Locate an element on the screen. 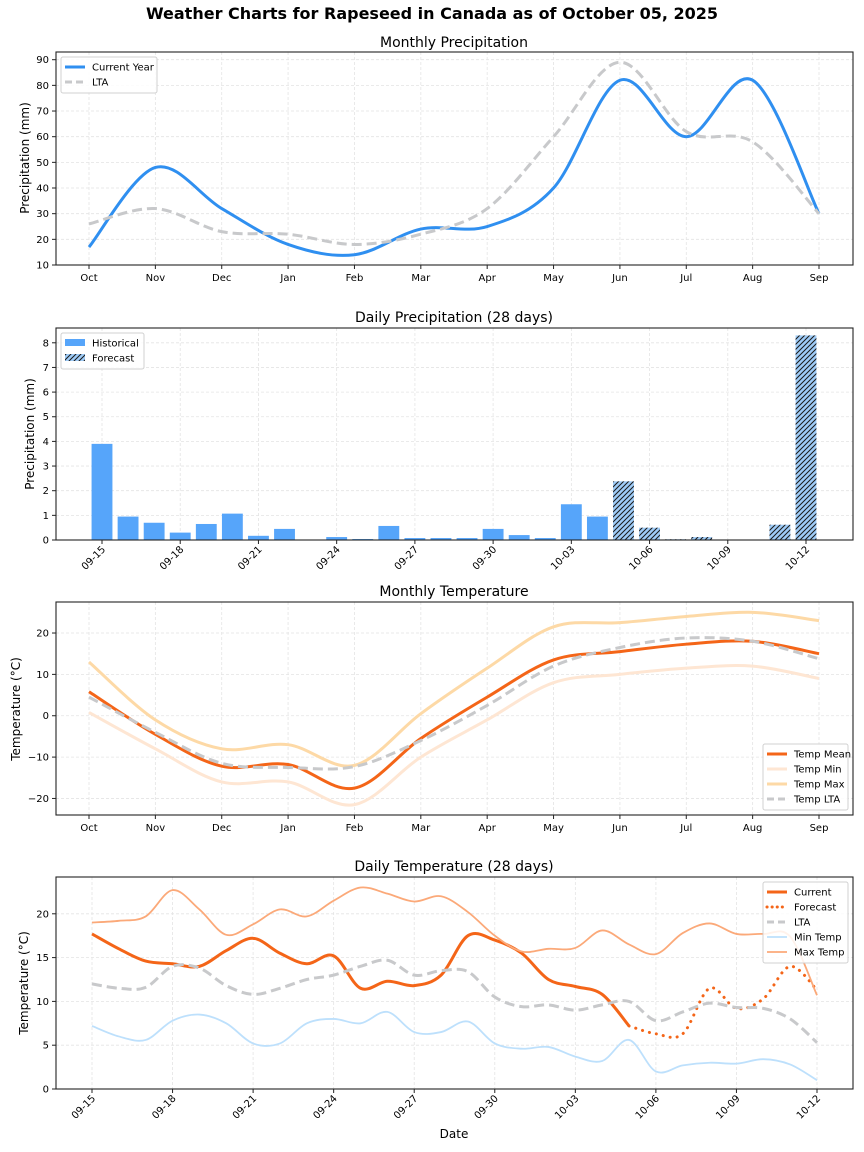 The width and height of the screenshot is (864, 1152). series-line-temp-lta is located at coordinates (454, 703).